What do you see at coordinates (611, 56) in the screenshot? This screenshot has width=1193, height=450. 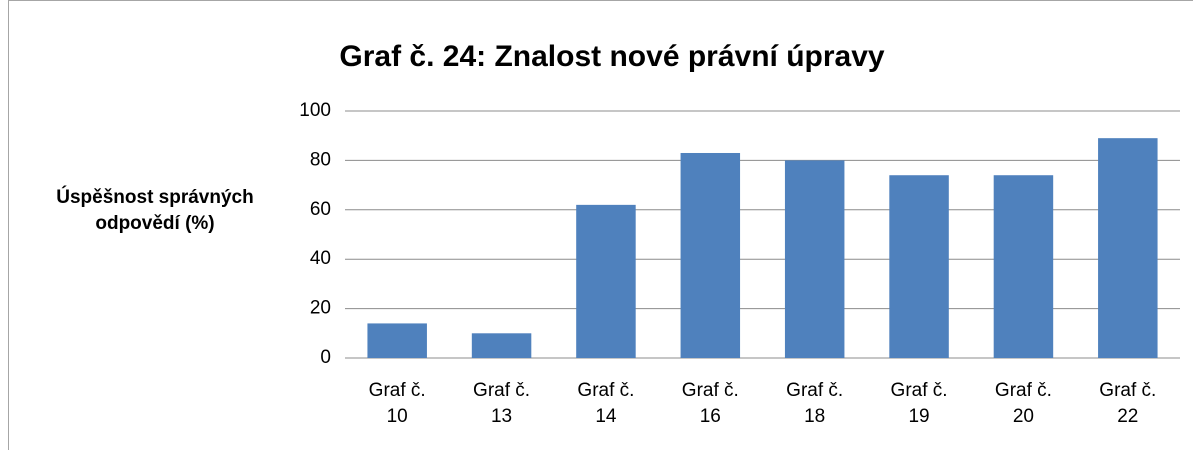 I see `chart-title: Graf č. 24: Znalost nové právní úpravy` at bounding box center [611, 56].